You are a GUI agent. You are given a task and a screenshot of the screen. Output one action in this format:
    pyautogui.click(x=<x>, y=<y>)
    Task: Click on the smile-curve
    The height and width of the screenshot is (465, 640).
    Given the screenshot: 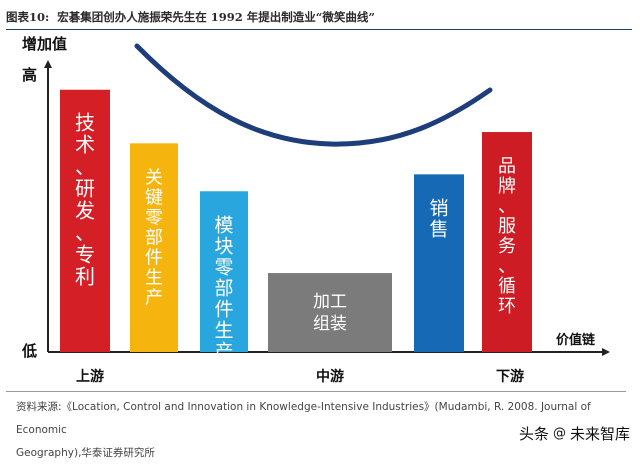 What is the action you would take?
    pyautogui.click(x=313, y=95)
    